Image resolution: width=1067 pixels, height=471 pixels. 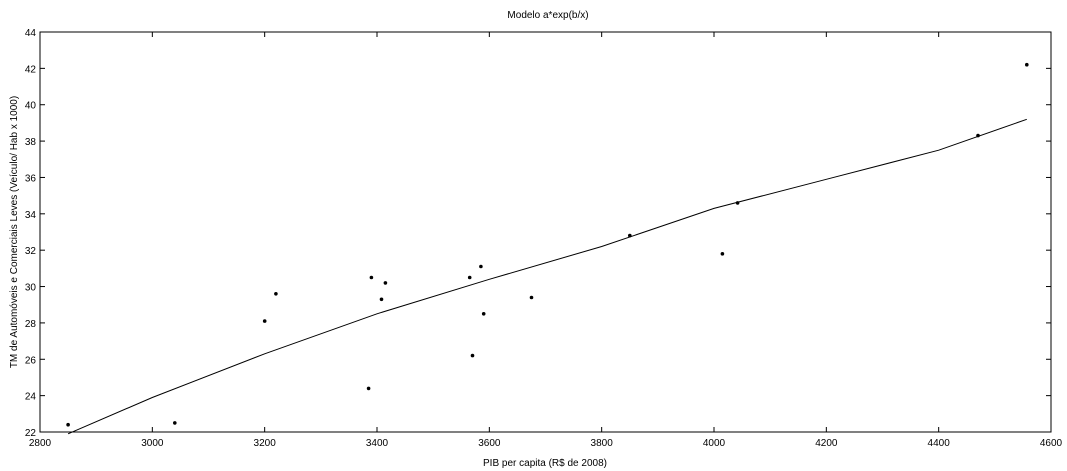 I want to click on x-tick-label: 3800, so click(x=602, y=443).